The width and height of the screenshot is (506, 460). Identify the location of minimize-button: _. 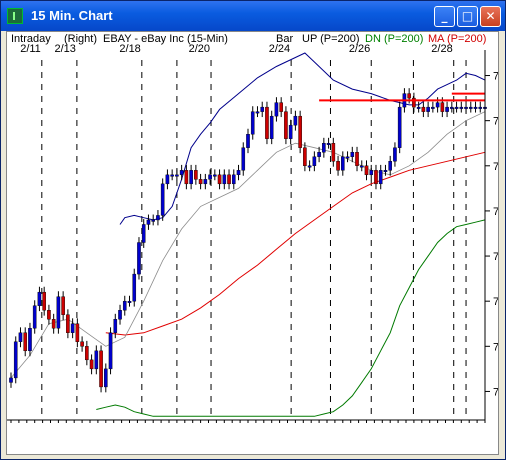
(444, 16).